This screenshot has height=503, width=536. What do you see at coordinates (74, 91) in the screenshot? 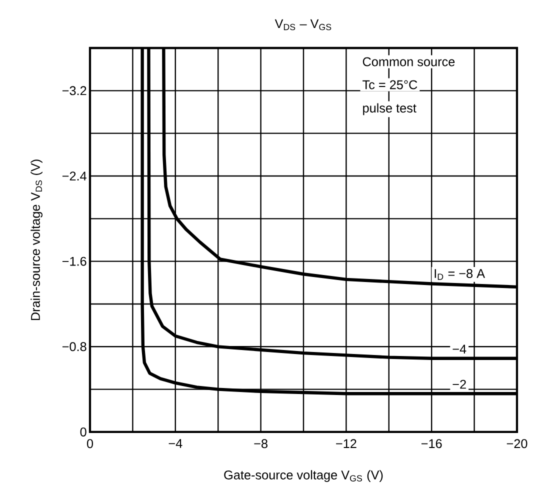
I see `y-tick-label: −3.2` at bounding box center [74, 91].